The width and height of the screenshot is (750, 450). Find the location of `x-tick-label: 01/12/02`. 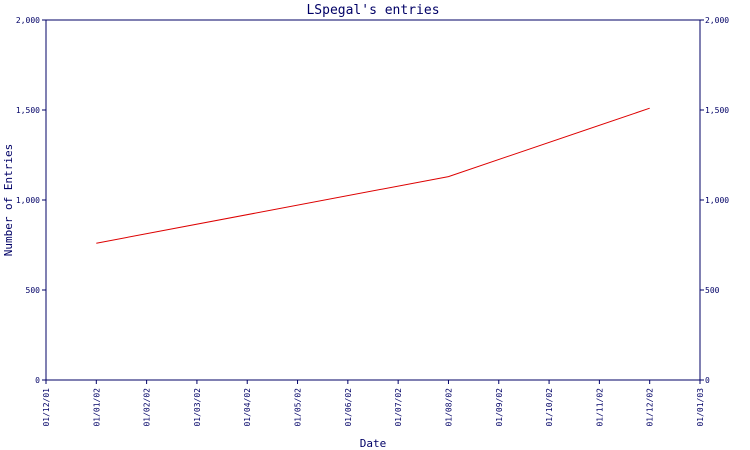

x-tick-label: 01/12/02 is located at coordinates (650, 407).